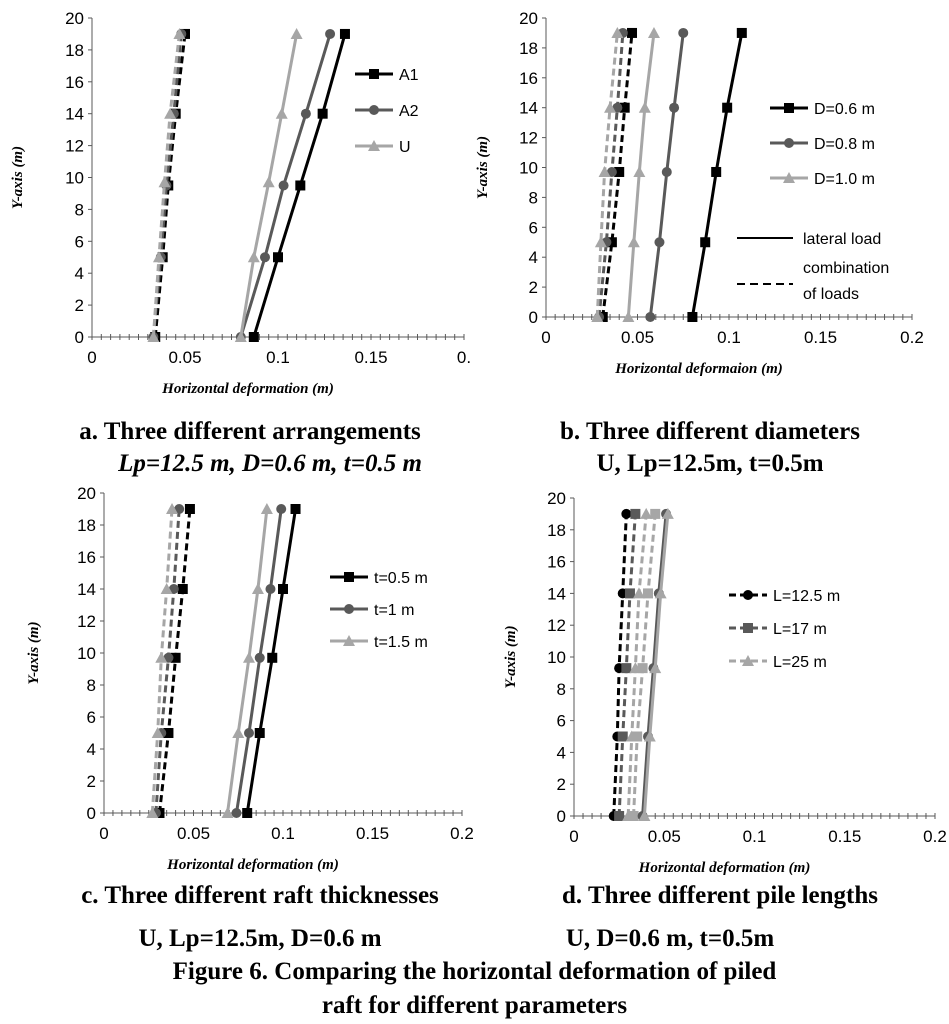  Describe the element at coordinates (394, 610) in the screenshot. I see `legend-label: t=1 m` at that location.